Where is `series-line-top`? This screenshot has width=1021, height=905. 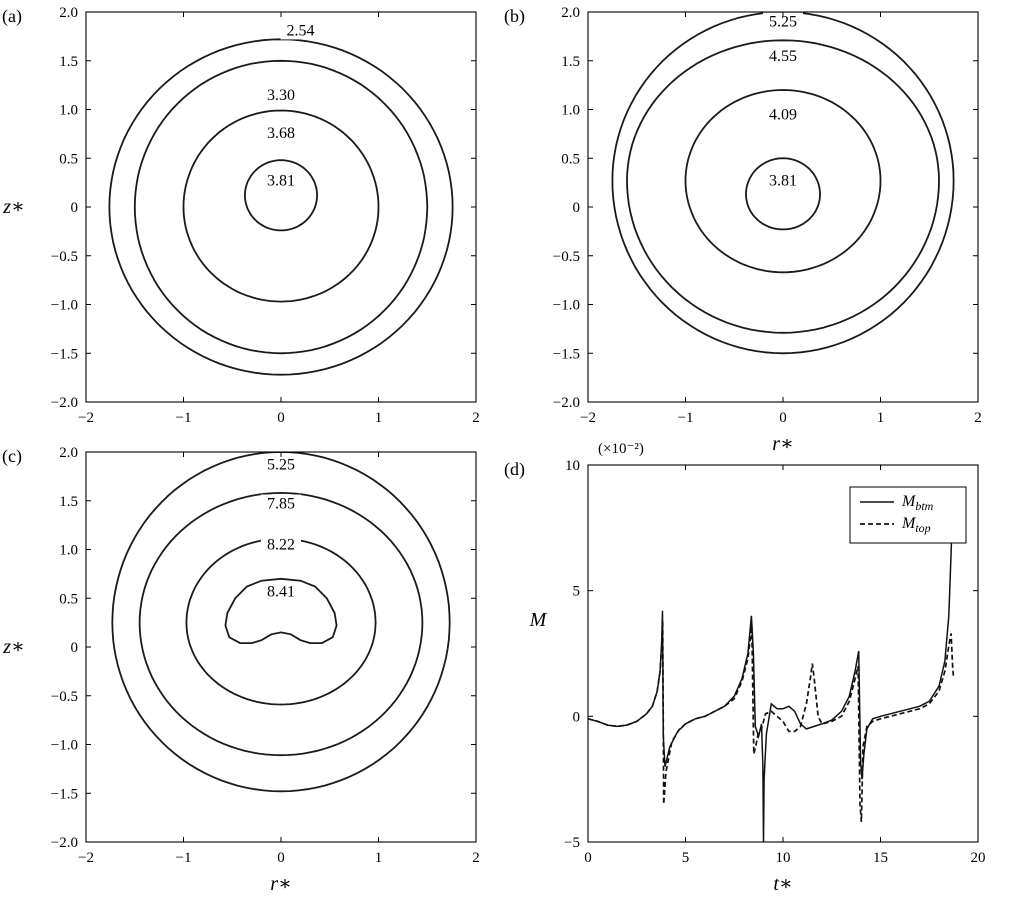
series-line-top is located at coordinates (771, 721).